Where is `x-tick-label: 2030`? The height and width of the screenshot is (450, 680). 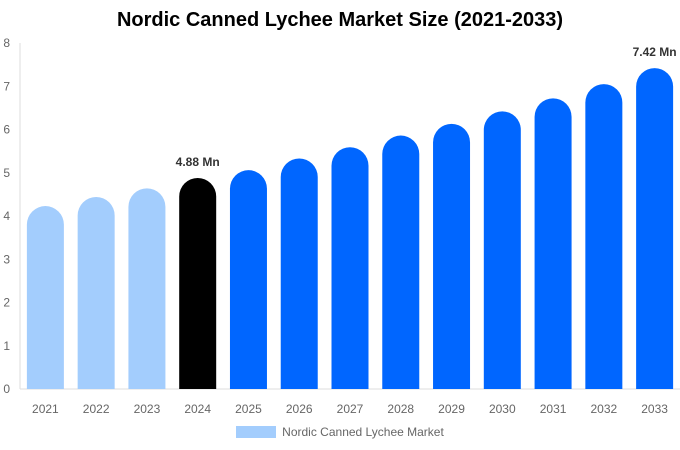 x-tick-label: 2030 is located at coordinates (502, 409).